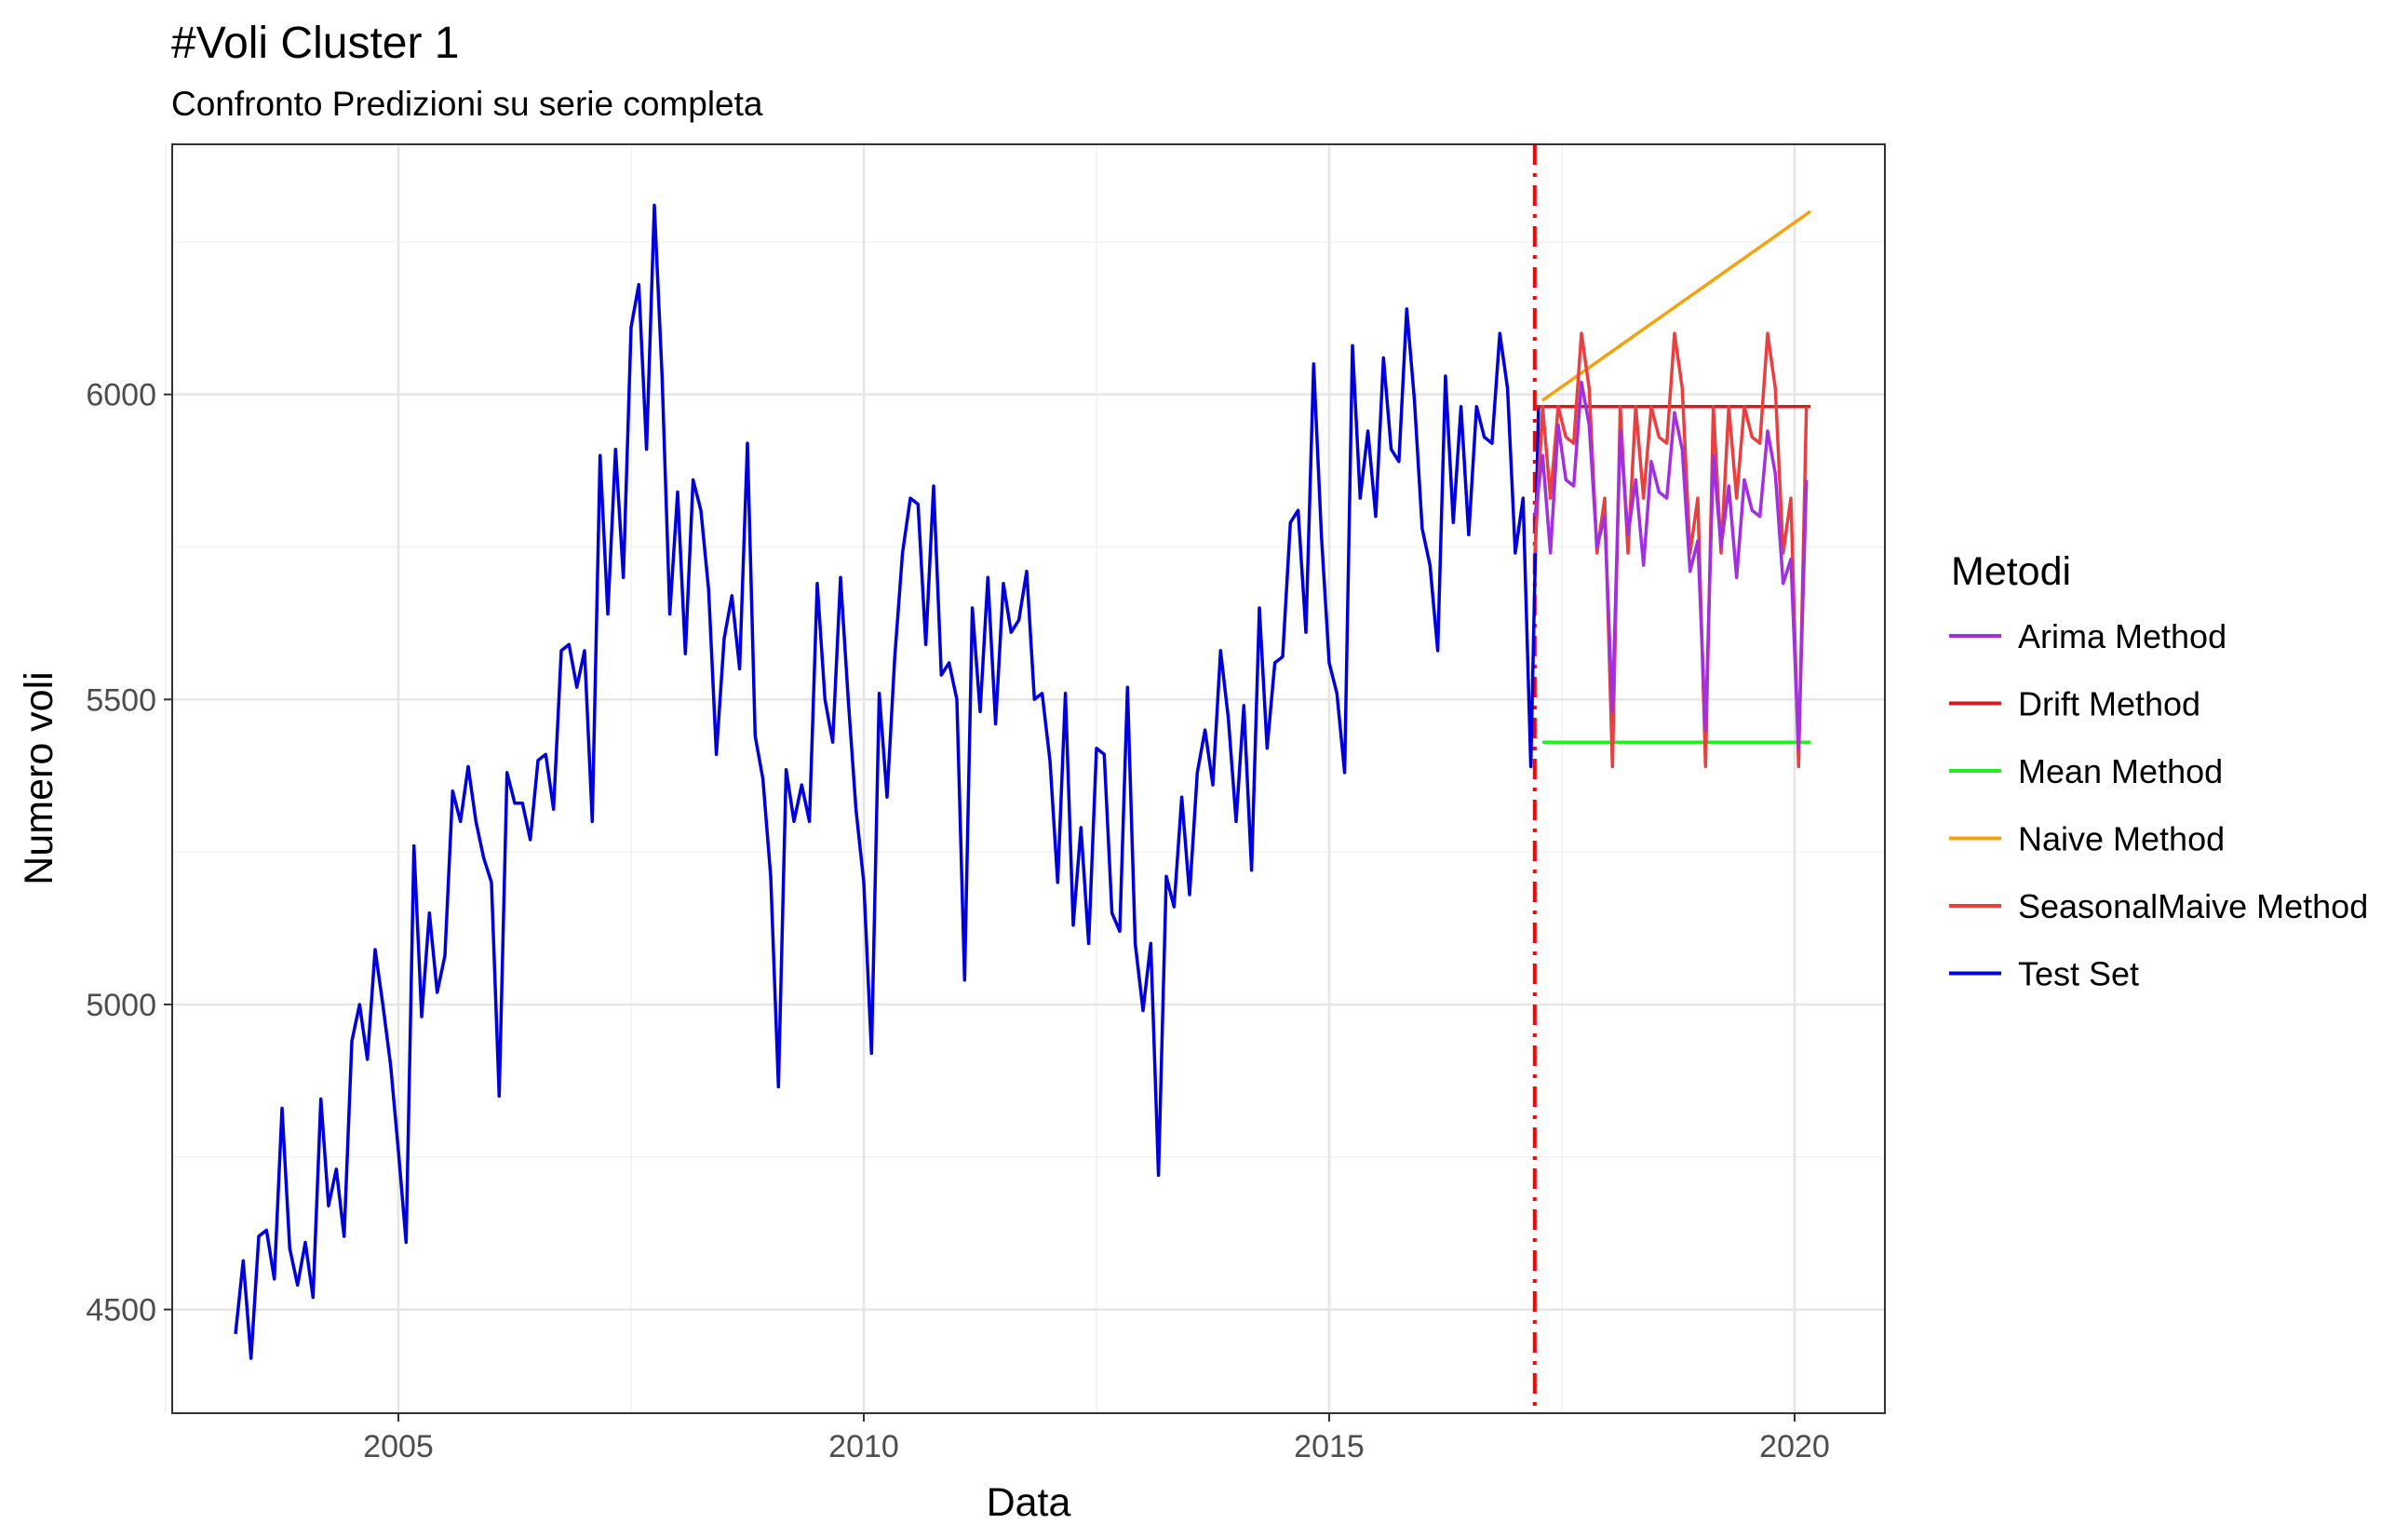  I want to click on legend-label: Mean Method, so click(2120, 771).